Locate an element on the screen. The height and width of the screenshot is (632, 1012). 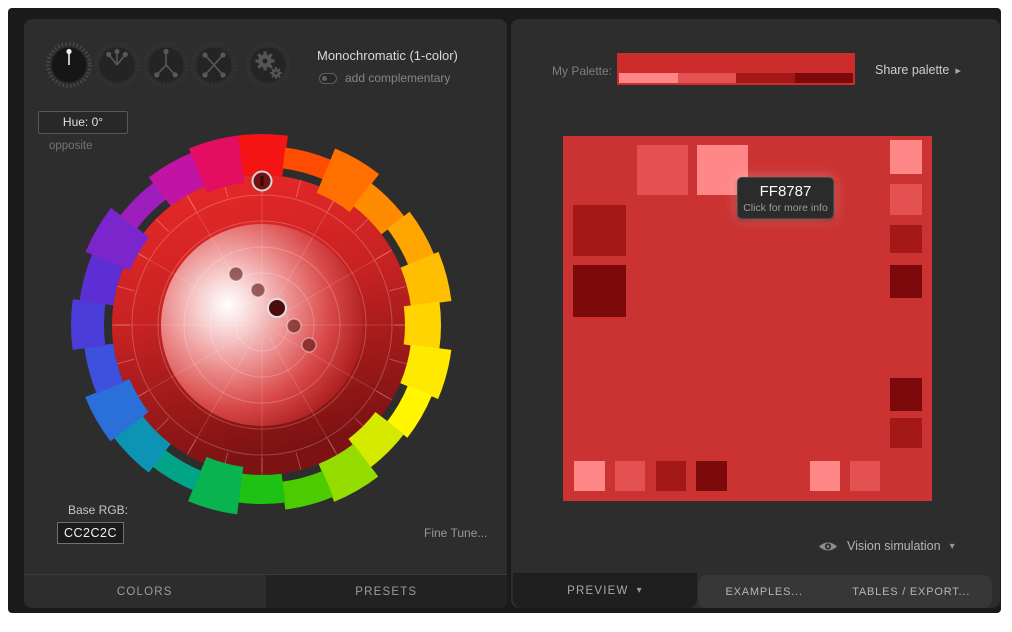
tooltip-subtitle: Click for more info is located at coordinates (785, 208).